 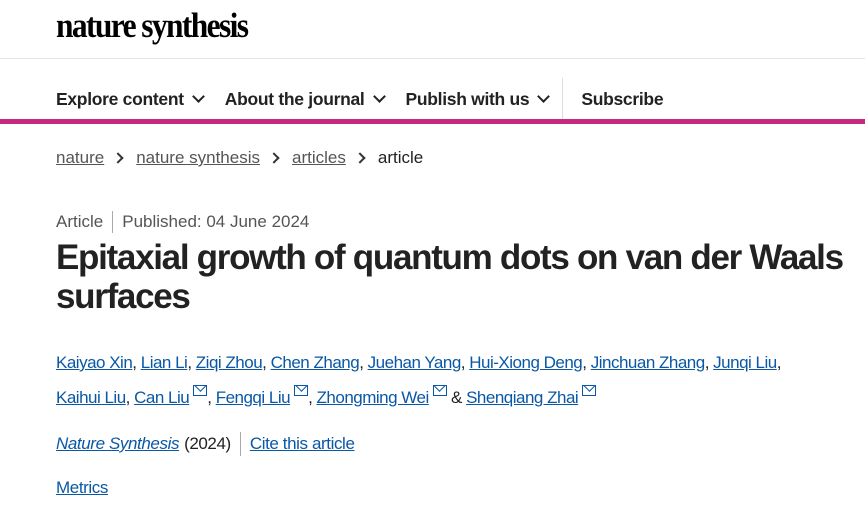 What do you see at coordinates (216, 221) in the screenshot?
I see `published-date: Published: 04 June 2024` at bounding box center [216, 221].